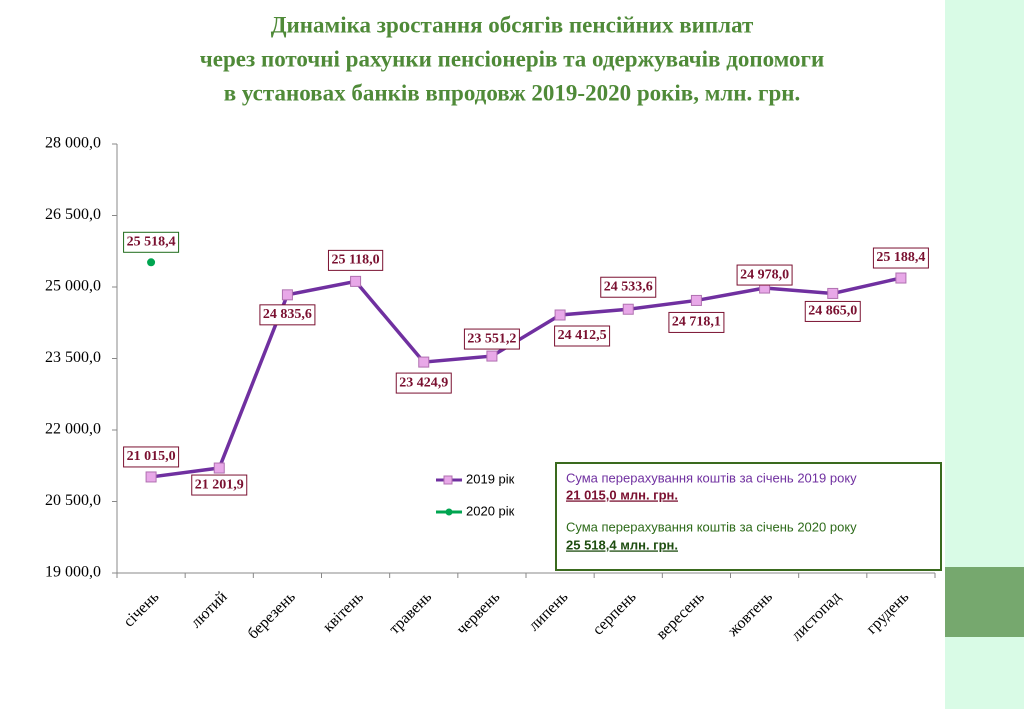 The width and height of the screenshot is (1024, 709). Describe the element at coordinates (548, 611) in the screenshot. I see `x-tick-label: липень` at that location.